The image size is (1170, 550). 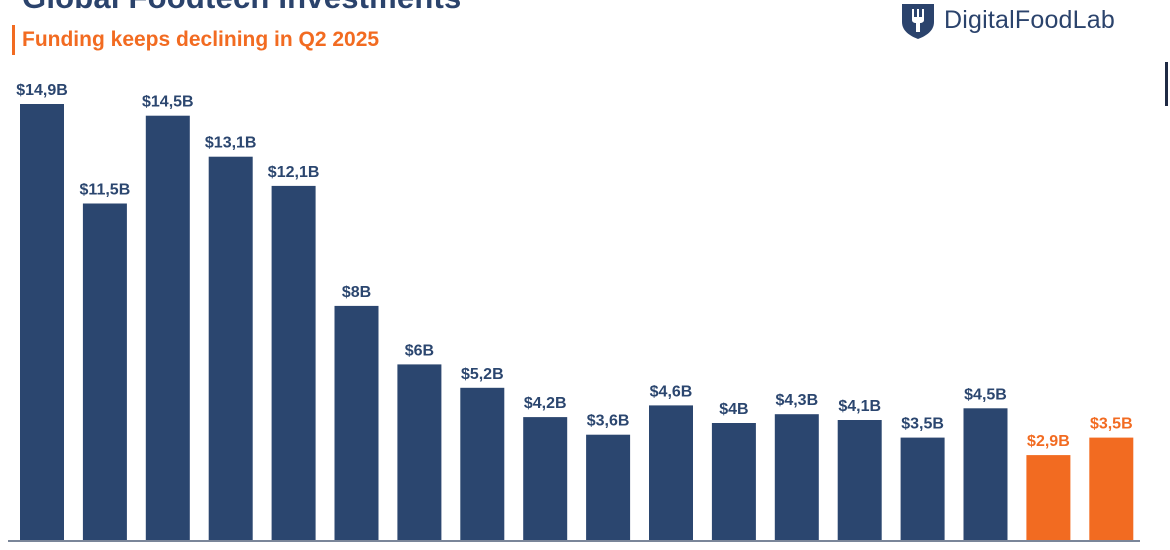 What do you see at coordinates (608, 421) in the screenshot?
I see `data-label-9: $3,6B` at bounding box center [608, 421].